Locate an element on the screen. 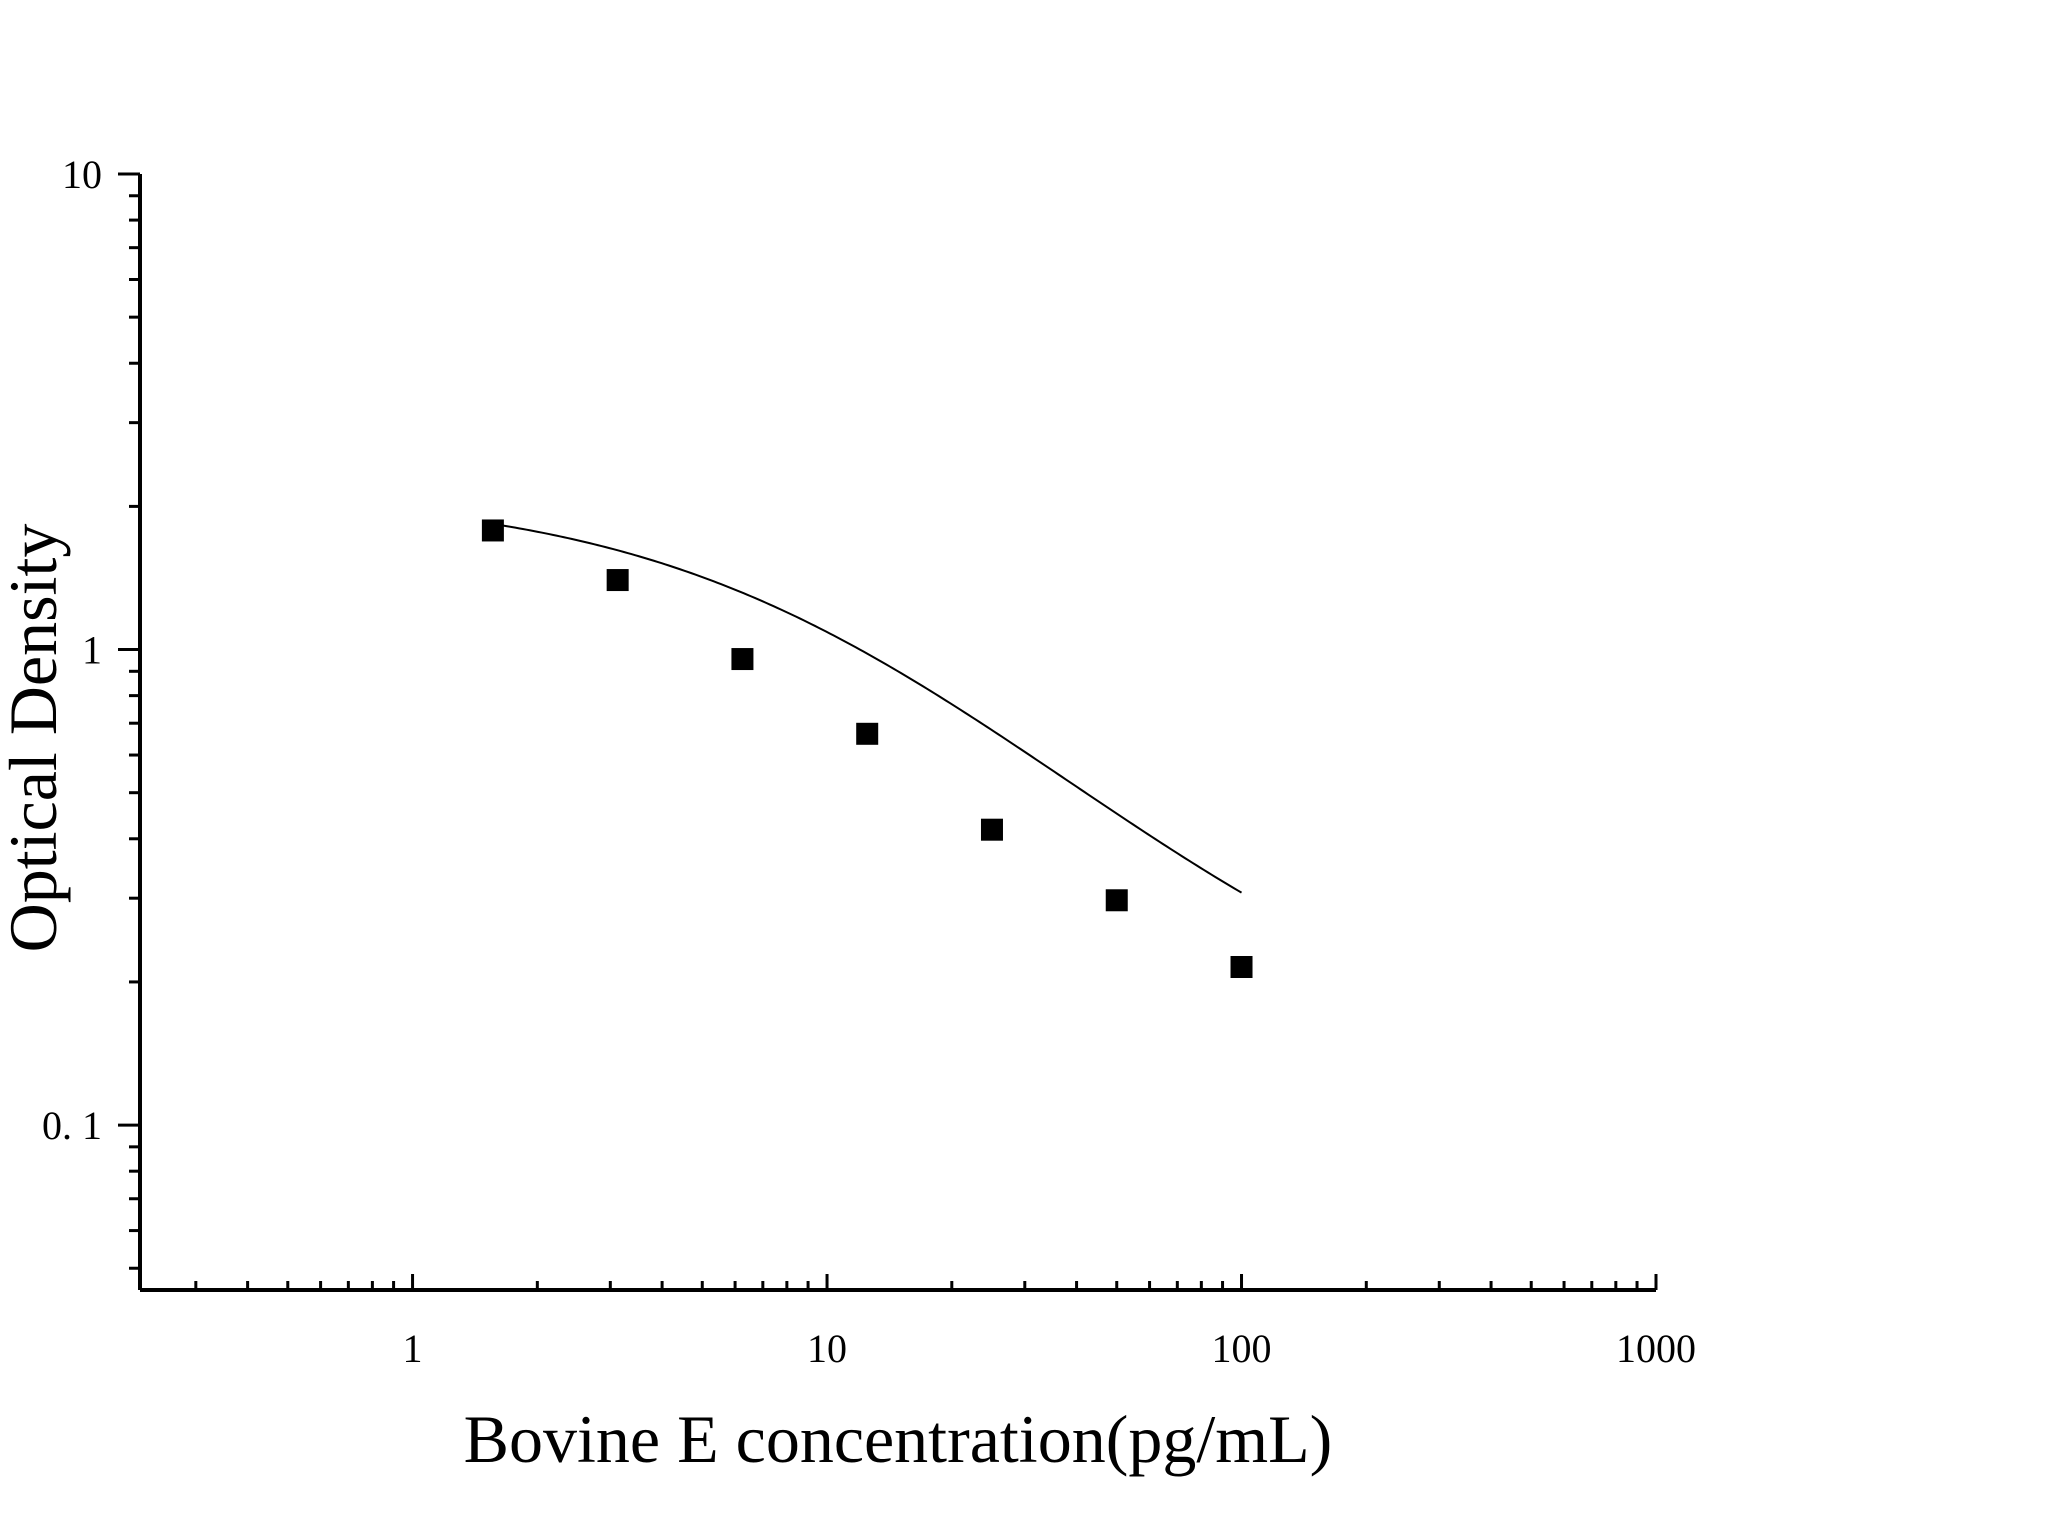 This screenshot has height=1534, width=2048. x-tick-label: 1000 is located at coordinates (1656, 1348).